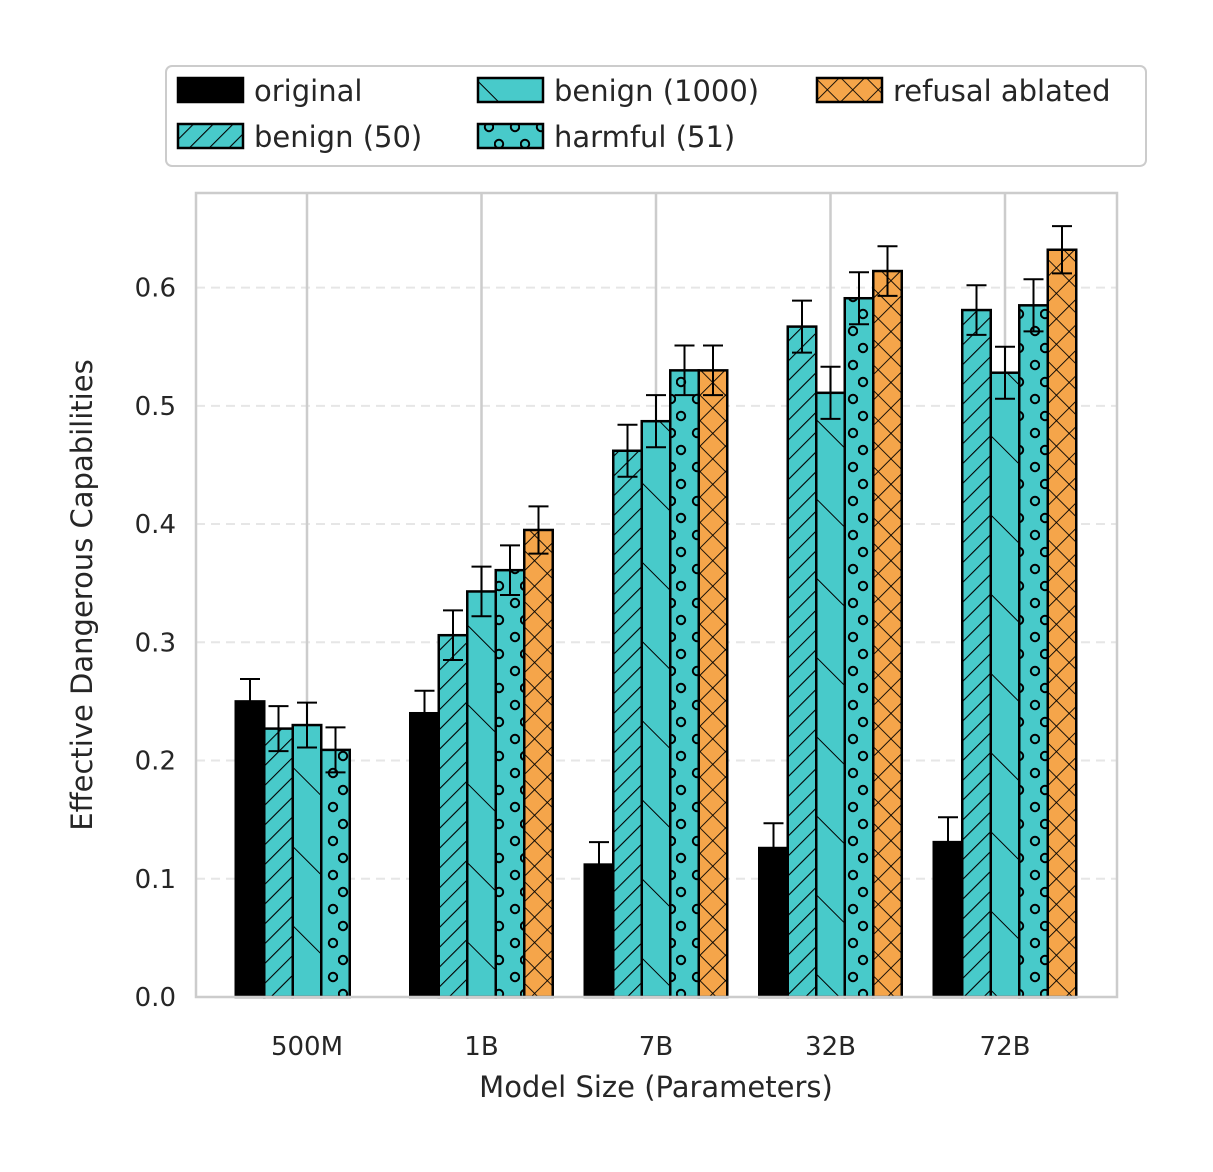  I want to click on x-tick-label: 32B, so click(830, 1047).